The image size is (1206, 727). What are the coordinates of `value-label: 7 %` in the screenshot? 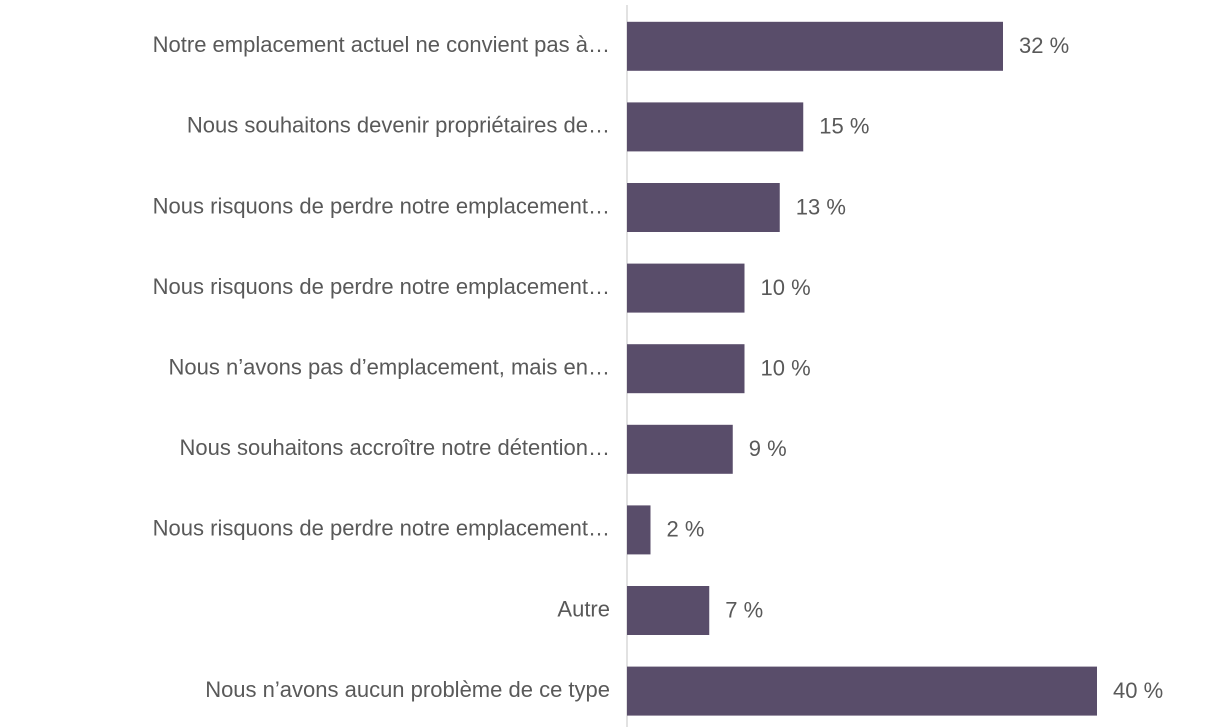 It's located at (744, 609).